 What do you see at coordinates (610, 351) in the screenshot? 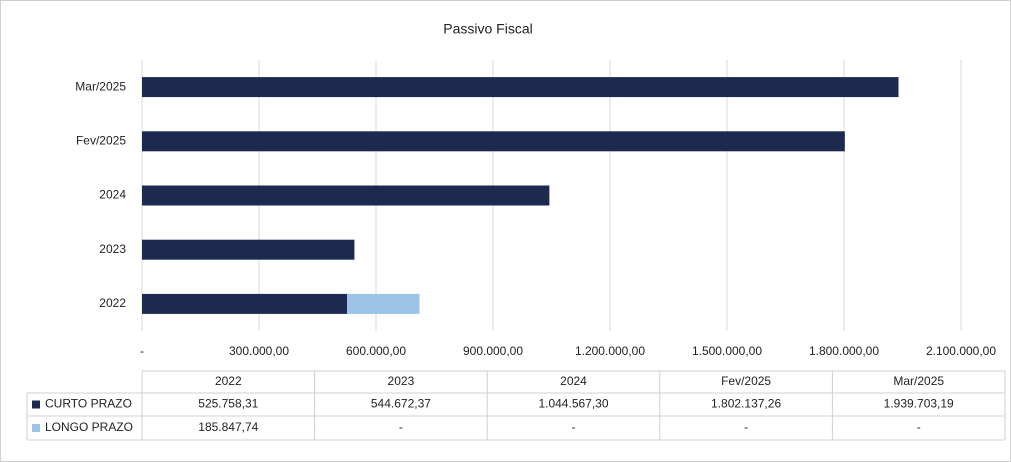
I see `x-tick-label: 1.200.000,00` at bounding box center [610, 351].